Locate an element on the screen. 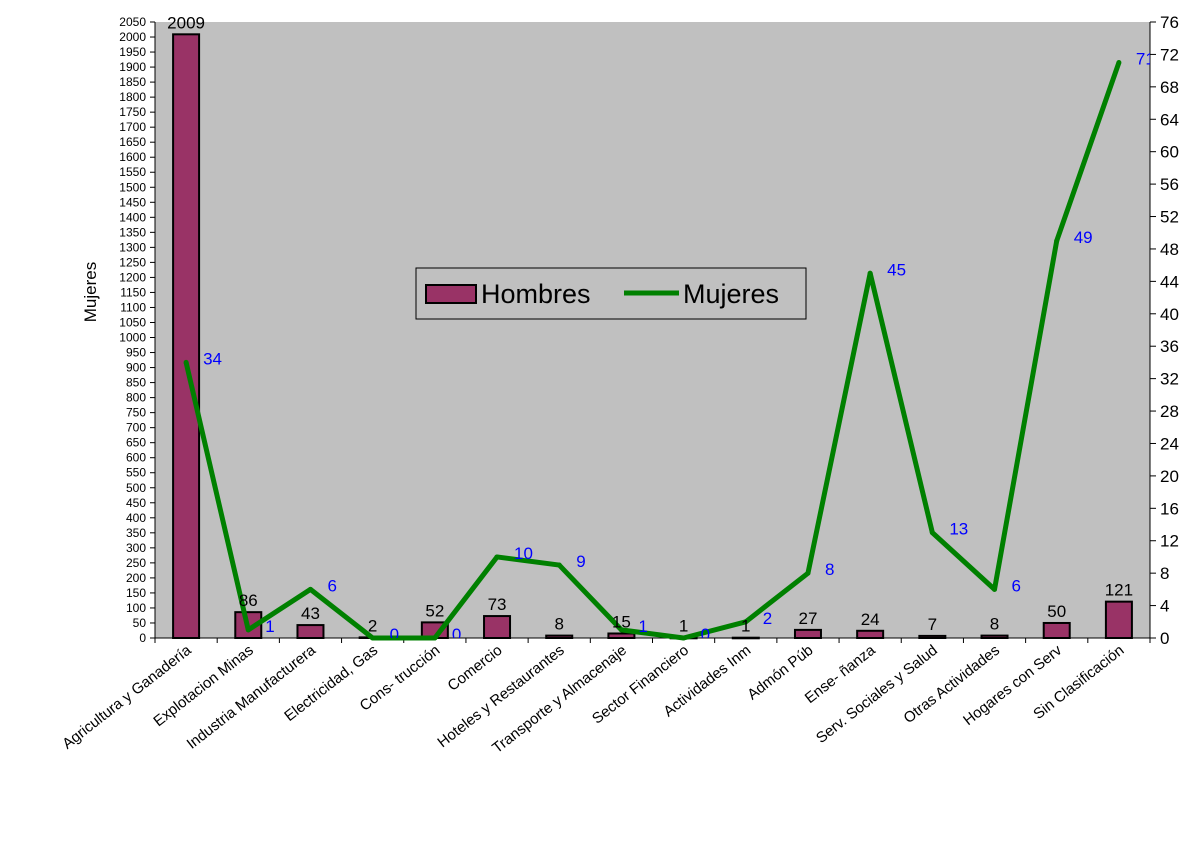 The image size is (1198, 842). left-tick-label: 0 is located at coordinates (142, 638).